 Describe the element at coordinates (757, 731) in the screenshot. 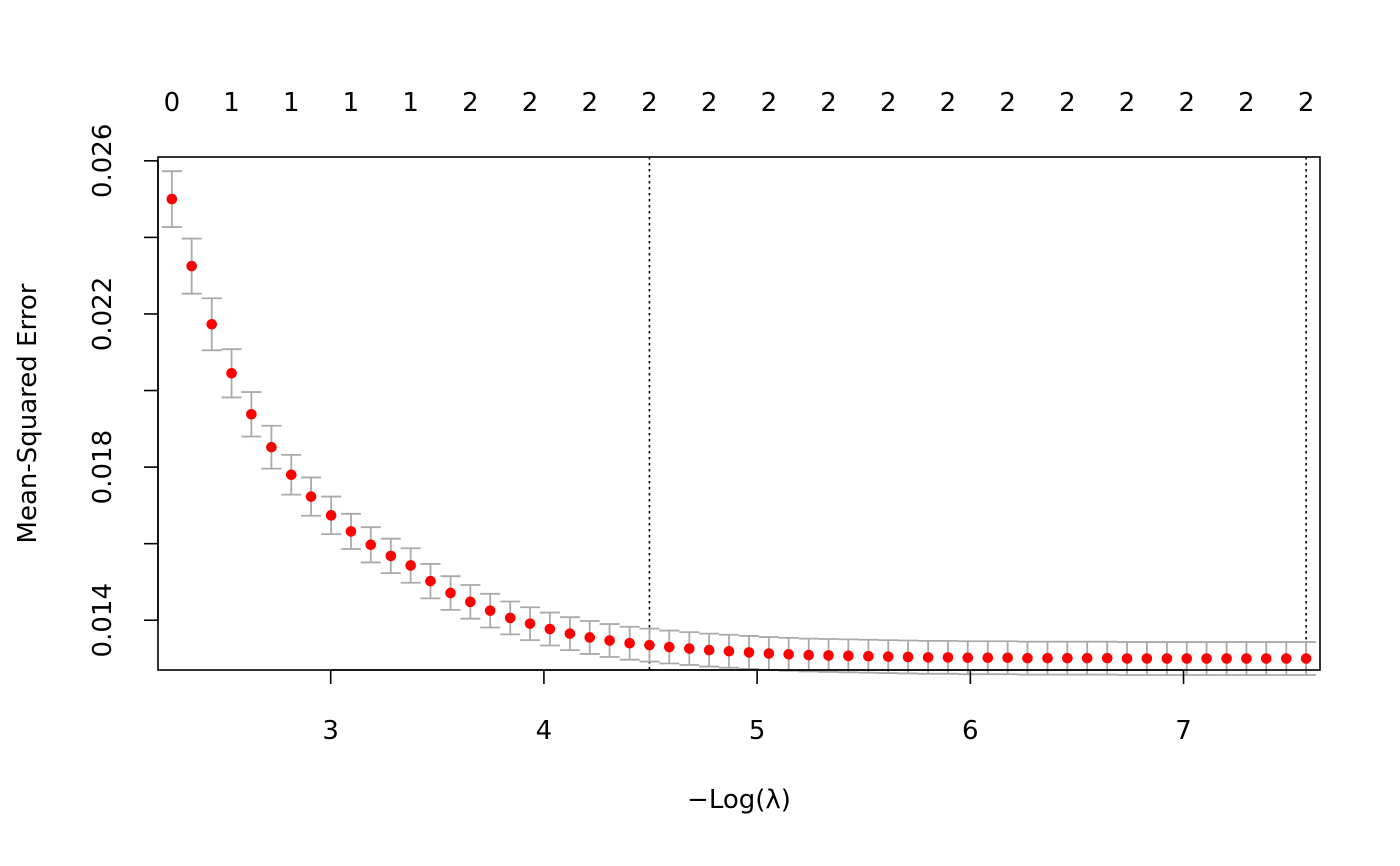

I see `x-tick-label-2: 5` at that location.